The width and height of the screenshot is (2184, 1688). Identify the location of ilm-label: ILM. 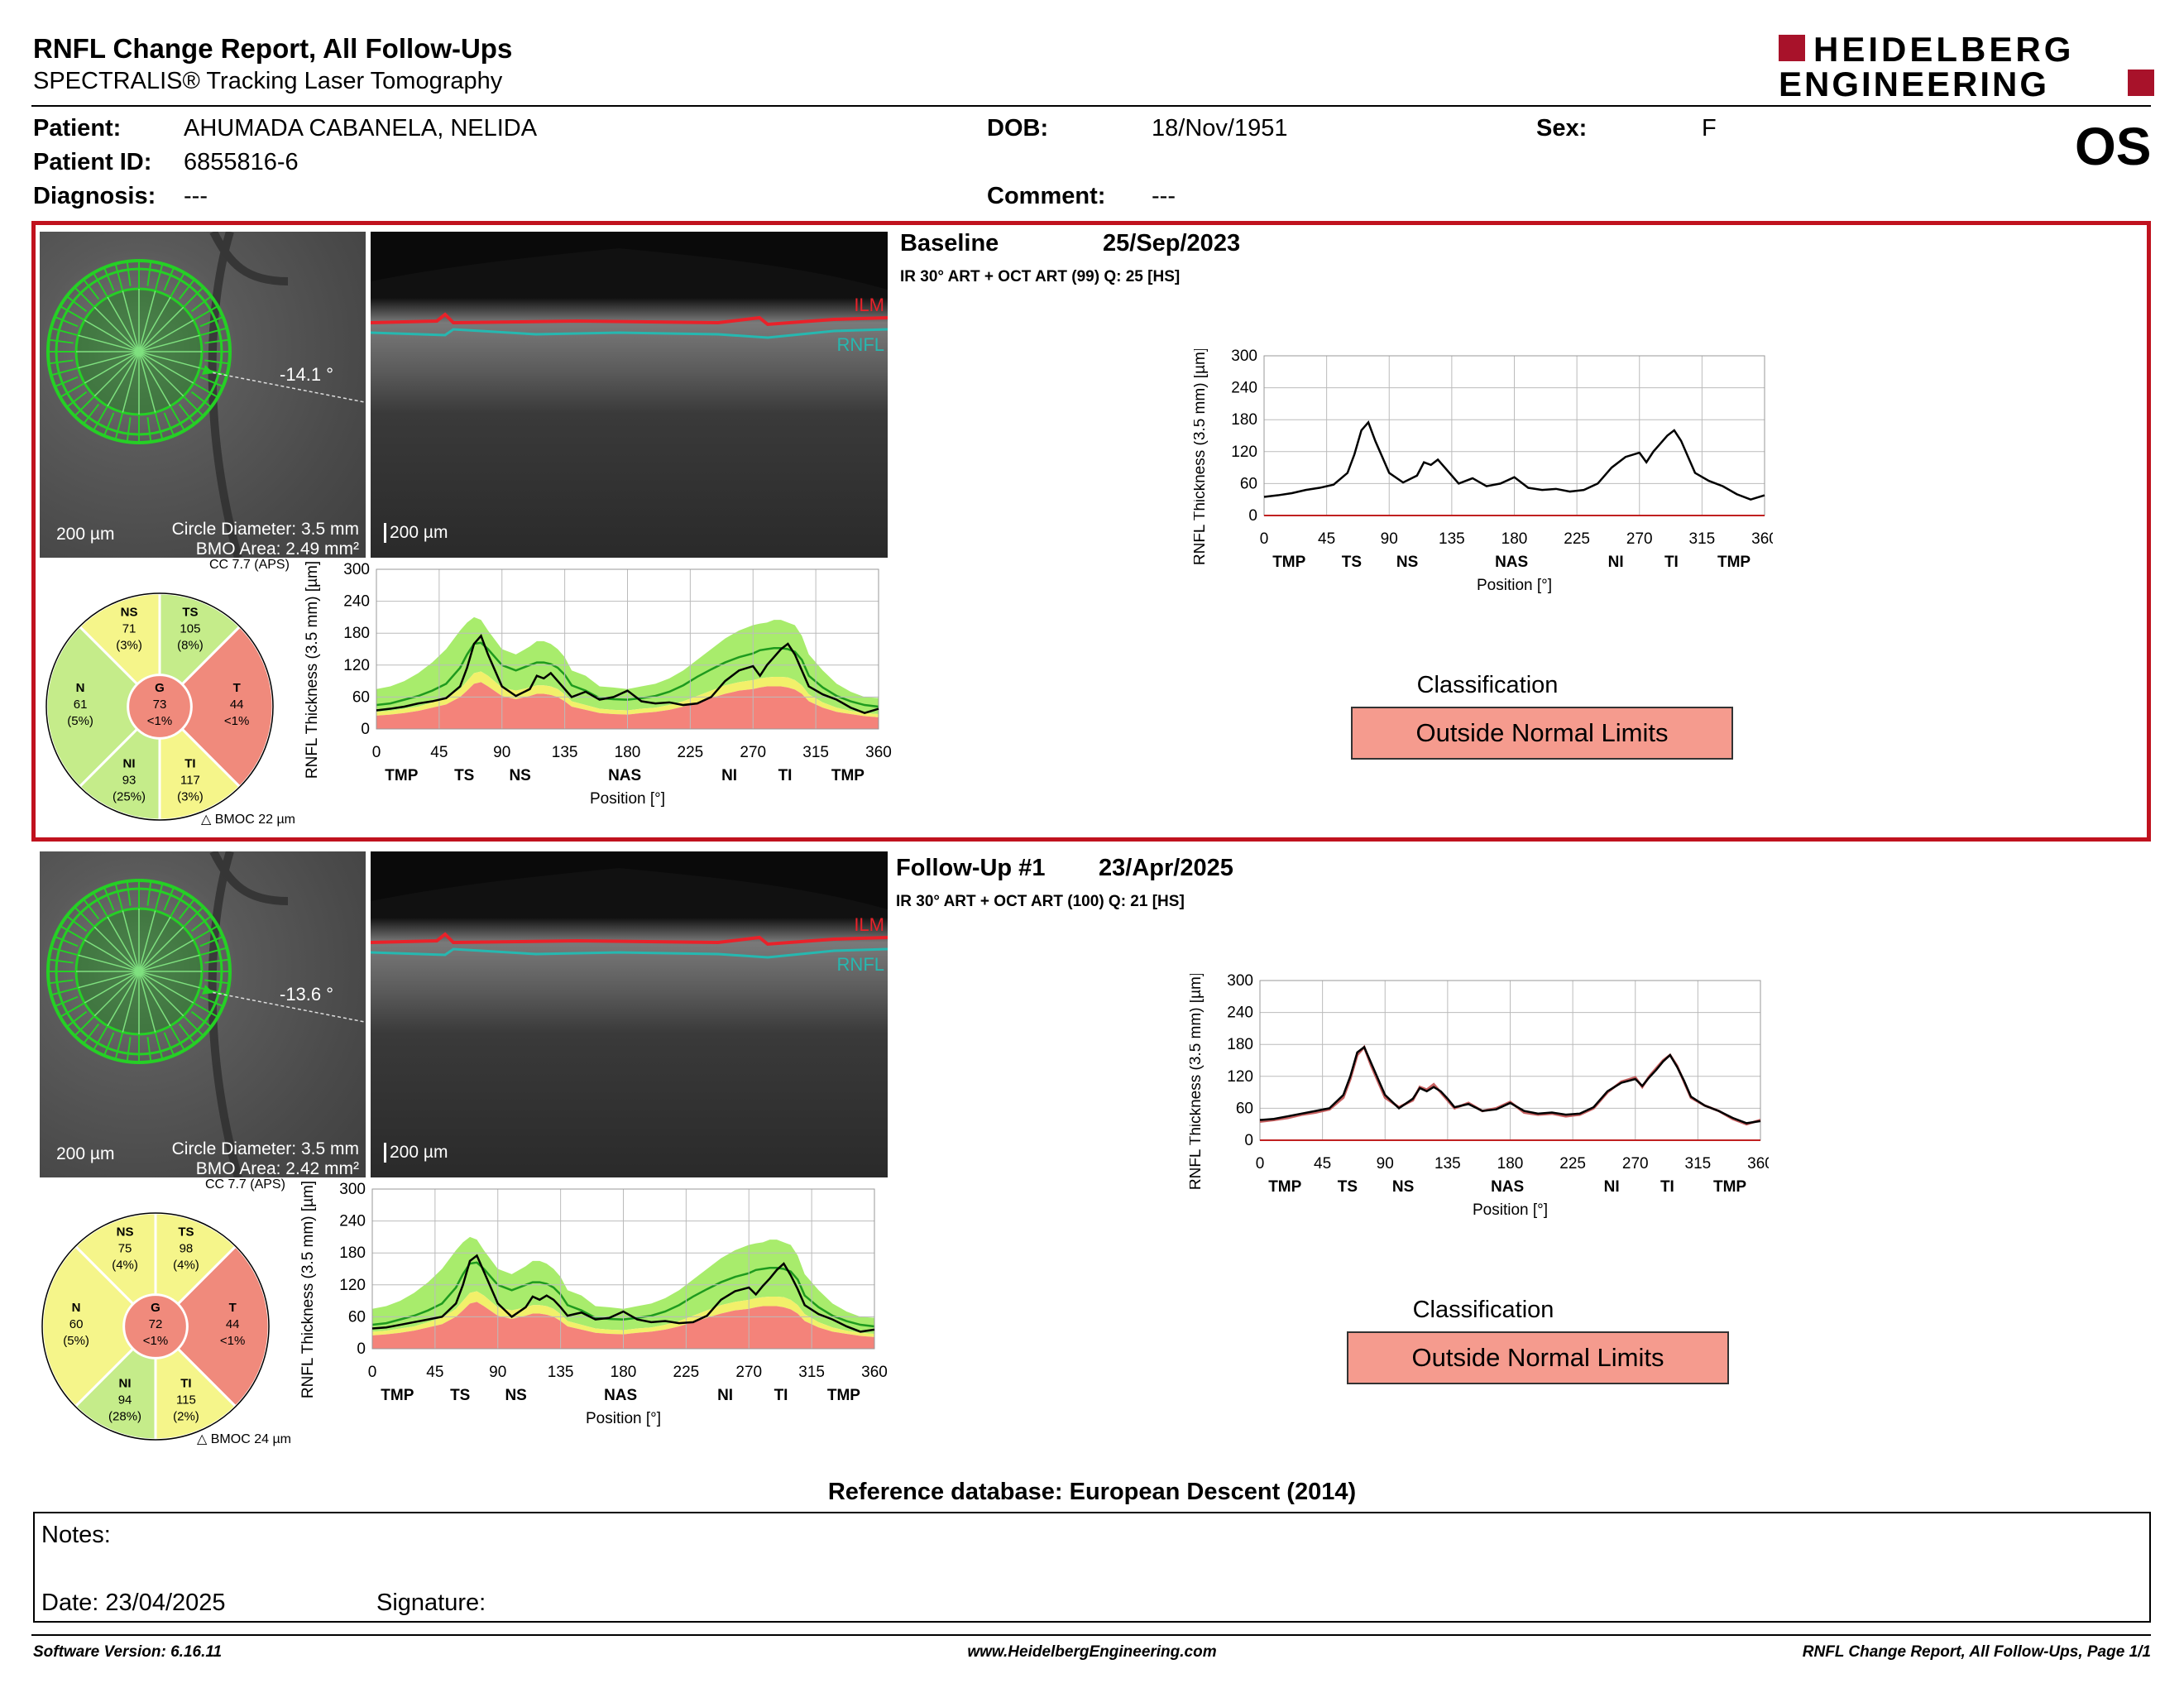
(869, 305).